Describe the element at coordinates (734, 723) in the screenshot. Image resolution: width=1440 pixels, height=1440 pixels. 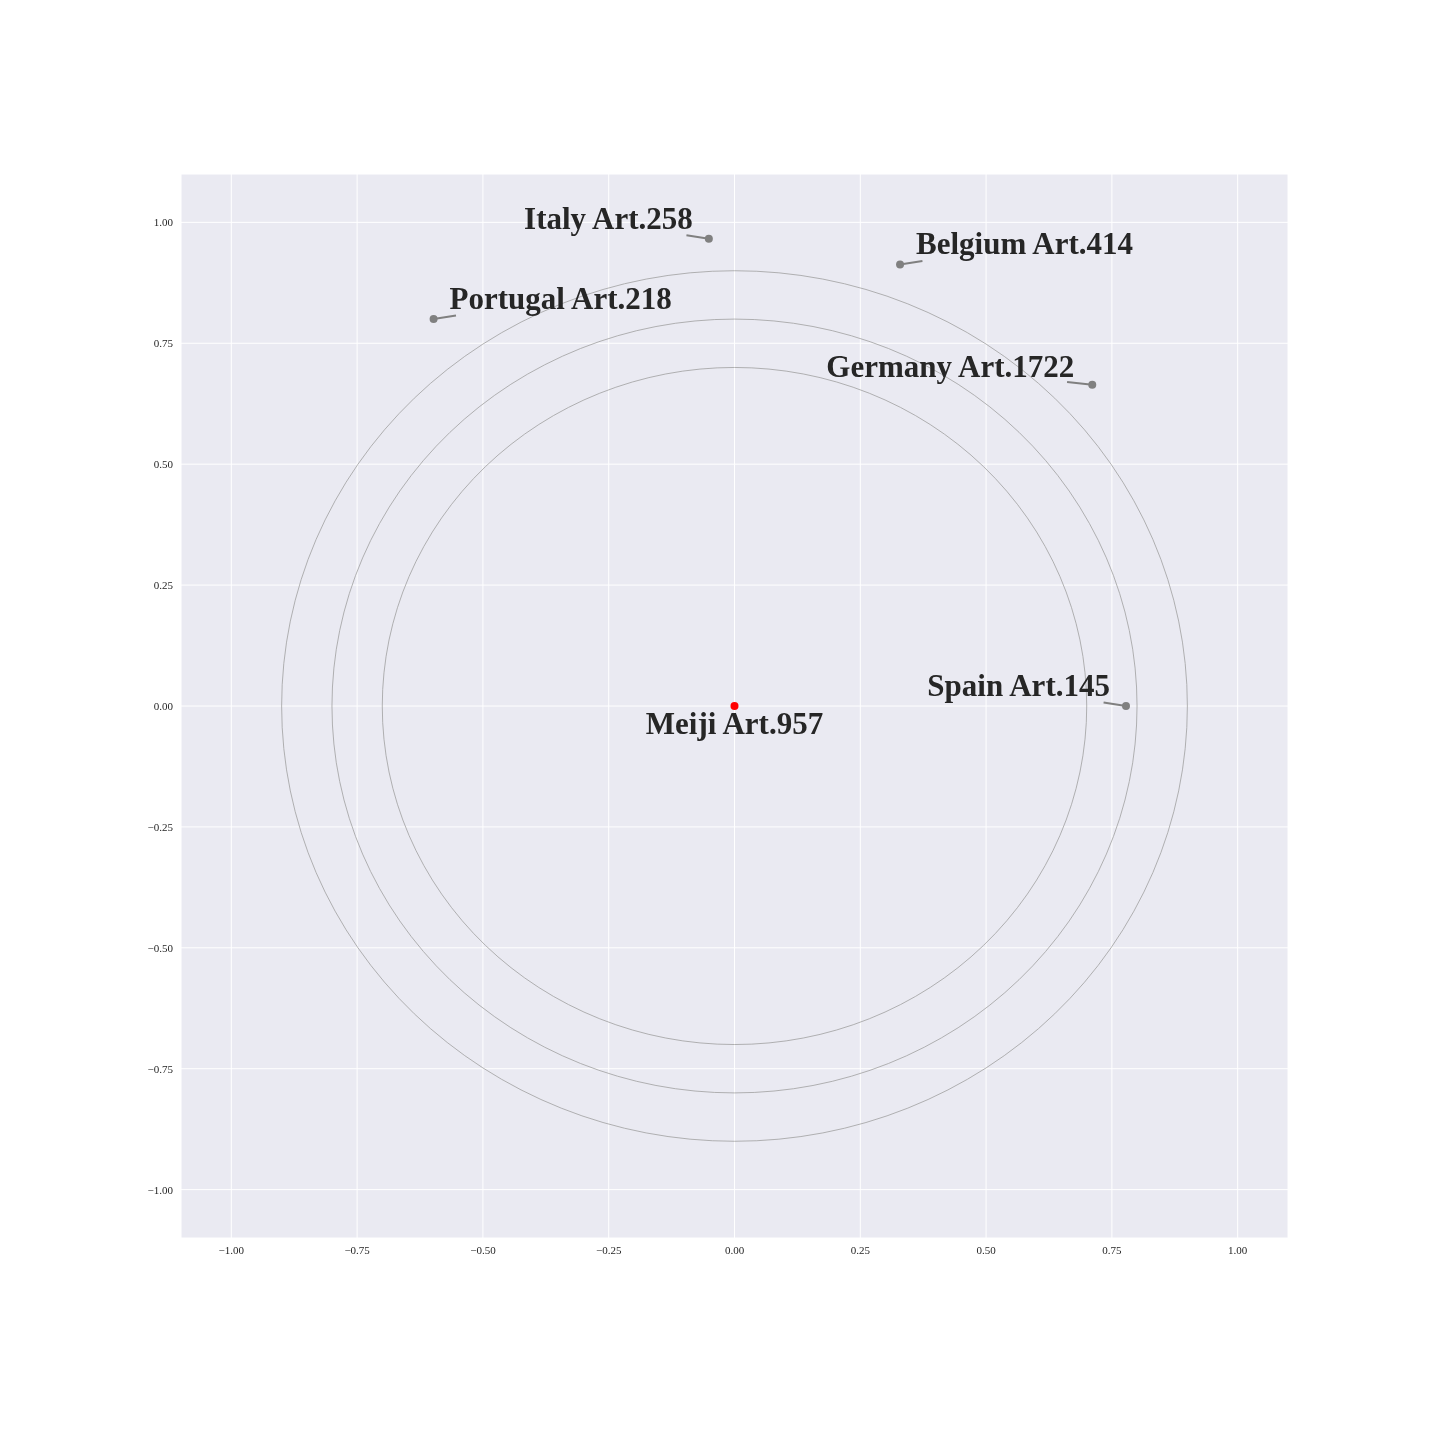
I see `annotation: Meiji Art.957` at that location.